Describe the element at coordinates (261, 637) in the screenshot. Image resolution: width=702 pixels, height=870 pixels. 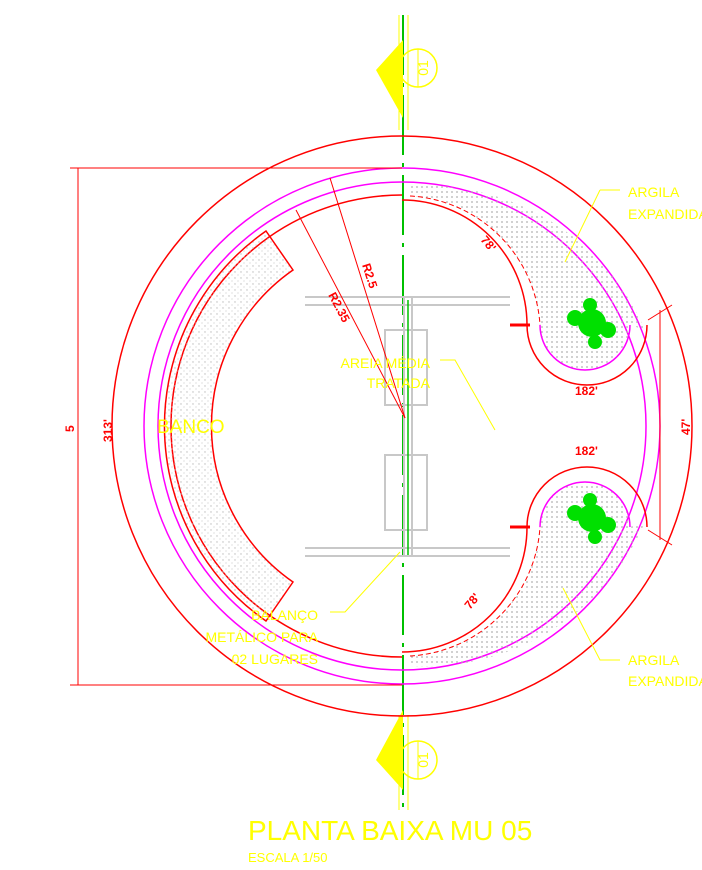
I see `swing-label: METÁLICO PARA` at that location.